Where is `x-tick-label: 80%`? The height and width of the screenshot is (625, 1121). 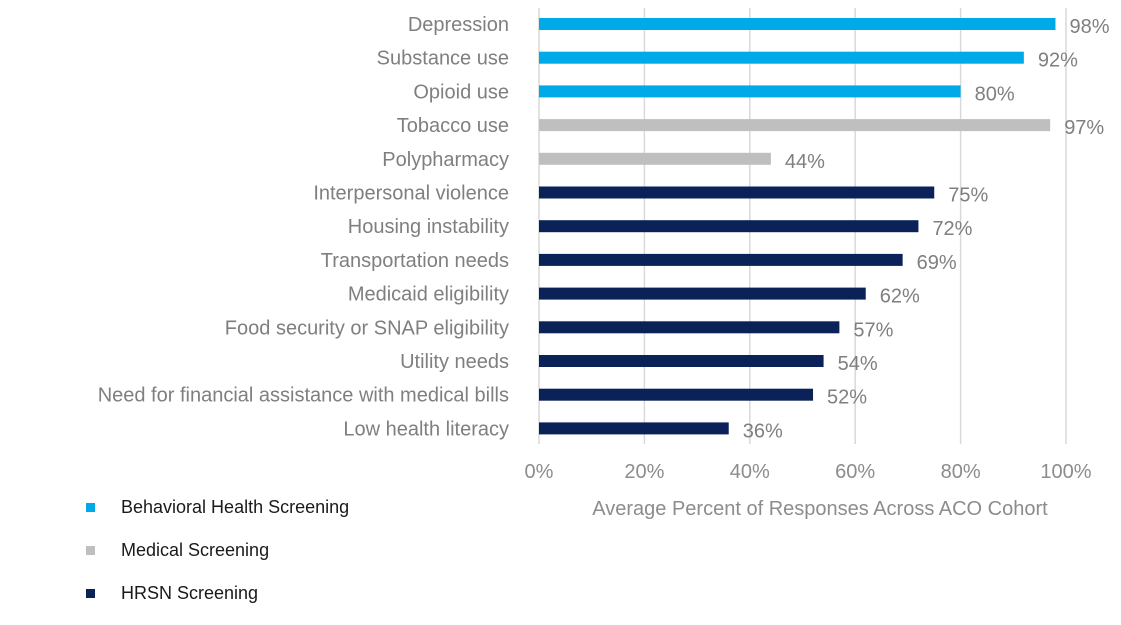
x-tick-label: 80% is located at coordinates (961, 472).